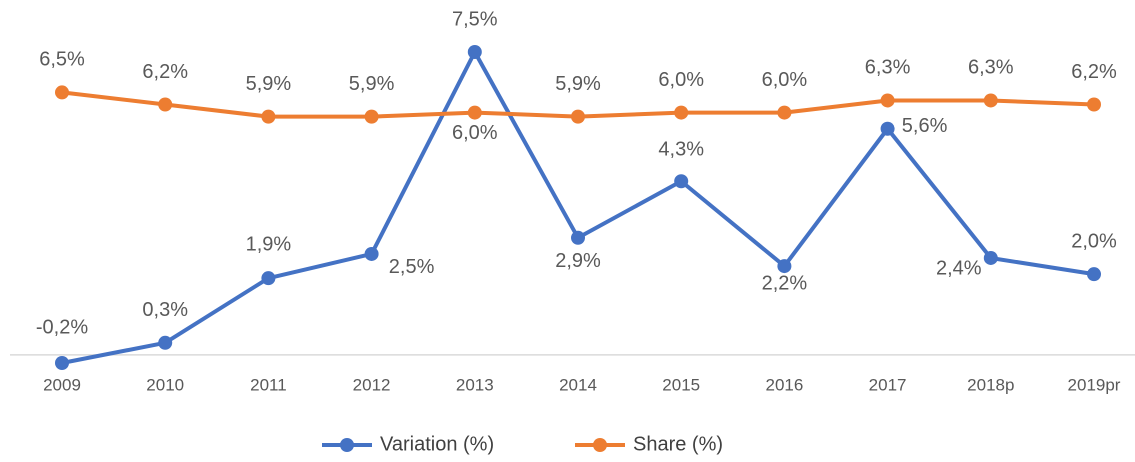 This screenshot has width=1135, height=462. I want to click on data-label: 2,4%, so click(959, 268).